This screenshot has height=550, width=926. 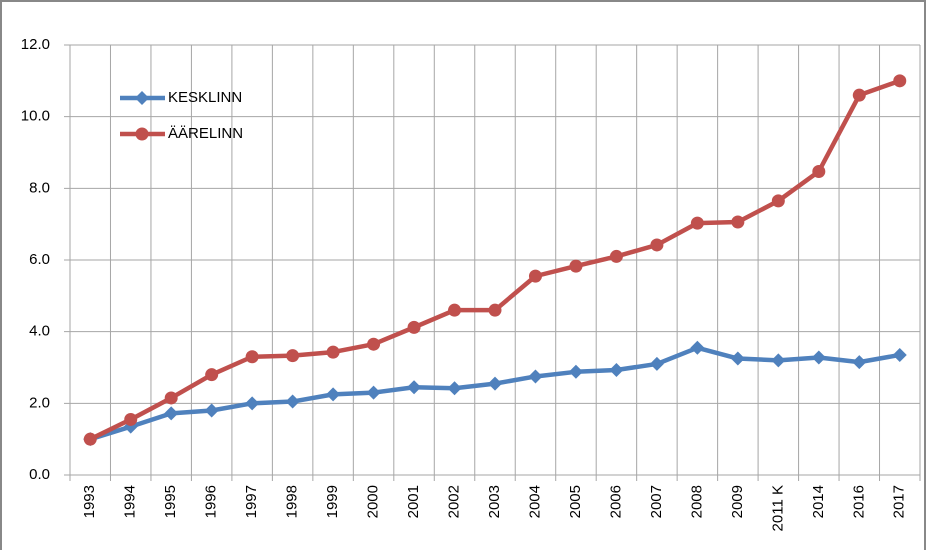 I want to click on x-tick-label: 2006, so click(x=615, y=501).